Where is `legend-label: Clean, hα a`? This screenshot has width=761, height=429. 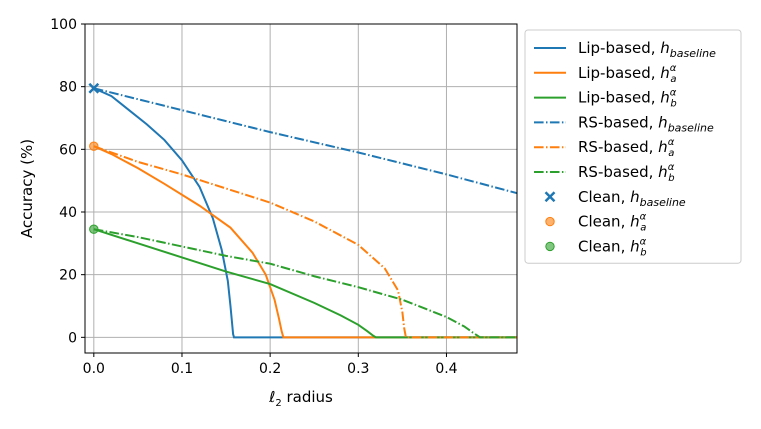 legend-label: Clean, hα a is located at coordinates (612, 223).